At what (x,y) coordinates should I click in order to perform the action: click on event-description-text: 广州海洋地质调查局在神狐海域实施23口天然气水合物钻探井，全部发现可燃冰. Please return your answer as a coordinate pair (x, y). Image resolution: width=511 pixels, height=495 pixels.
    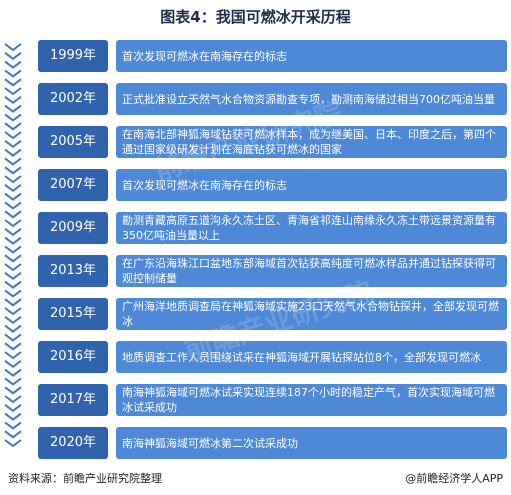
    Looking at the image, I should click on (310, 314).